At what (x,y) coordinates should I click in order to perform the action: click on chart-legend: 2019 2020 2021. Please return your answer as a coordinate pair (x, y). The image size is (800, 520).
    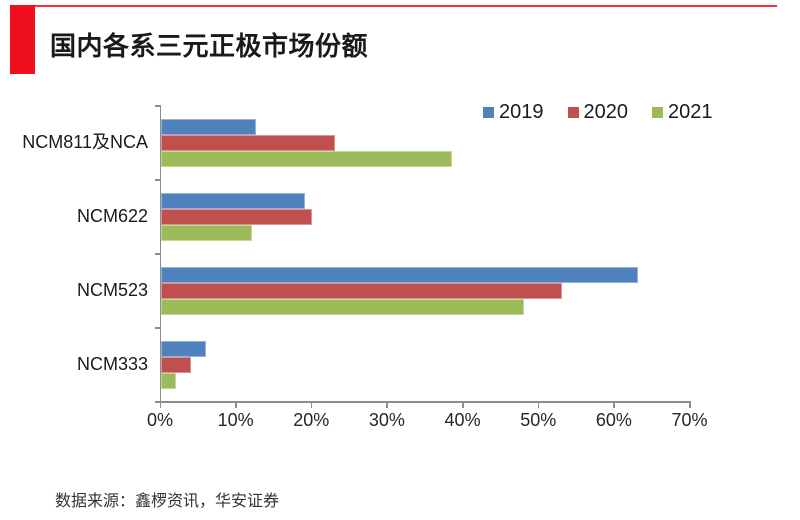
    Looking at the image, I should click on (598, 112).